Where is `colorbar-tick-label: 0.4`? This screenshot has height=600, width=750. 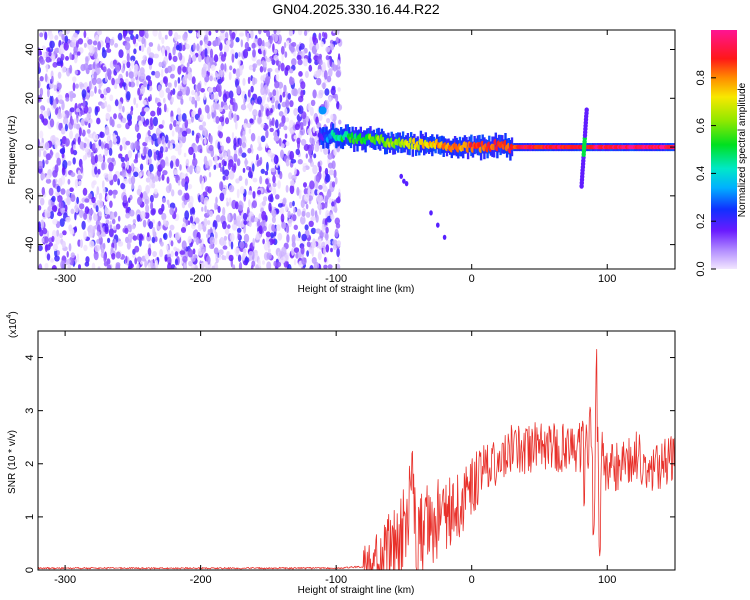 colorbar-tick-label: 0.4 is located at coordinates (701, 173).